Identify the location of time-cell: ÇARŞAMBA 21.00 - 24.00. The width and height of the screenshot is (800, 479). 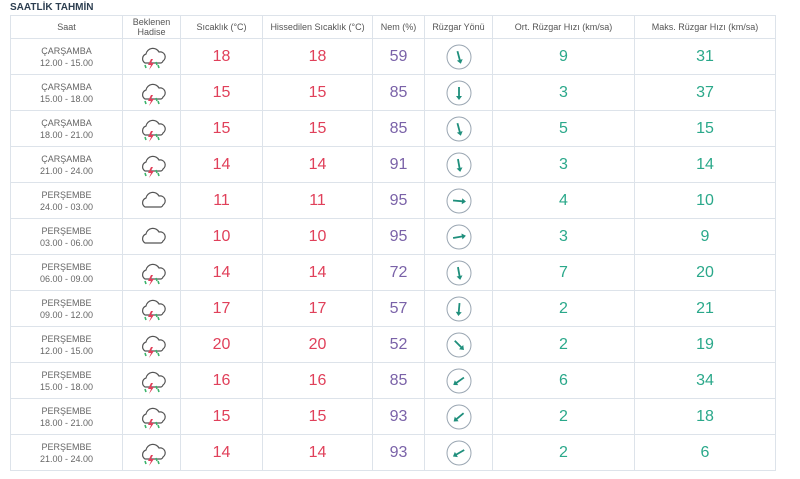
(66, 164).